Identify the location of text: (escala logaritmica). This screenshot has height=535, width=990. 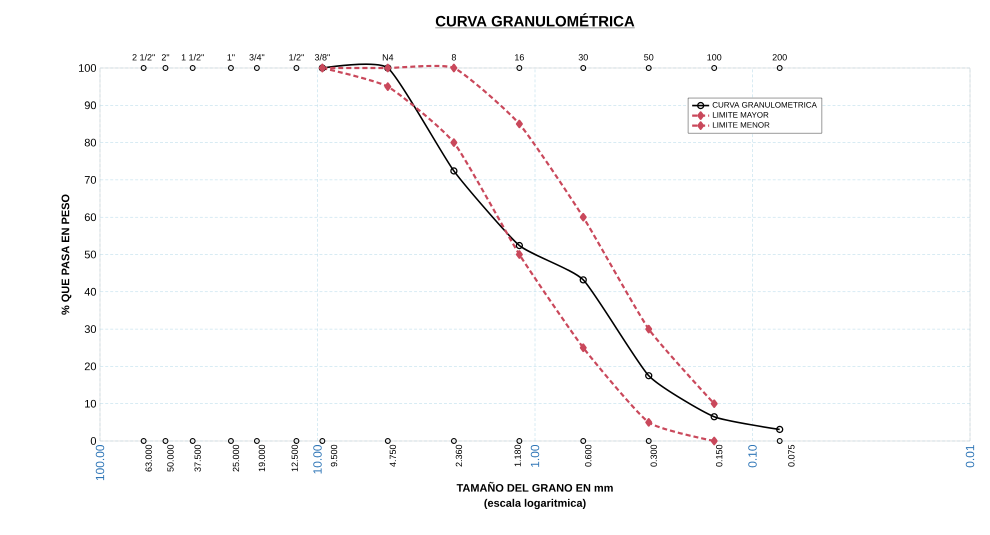
(535, 504).